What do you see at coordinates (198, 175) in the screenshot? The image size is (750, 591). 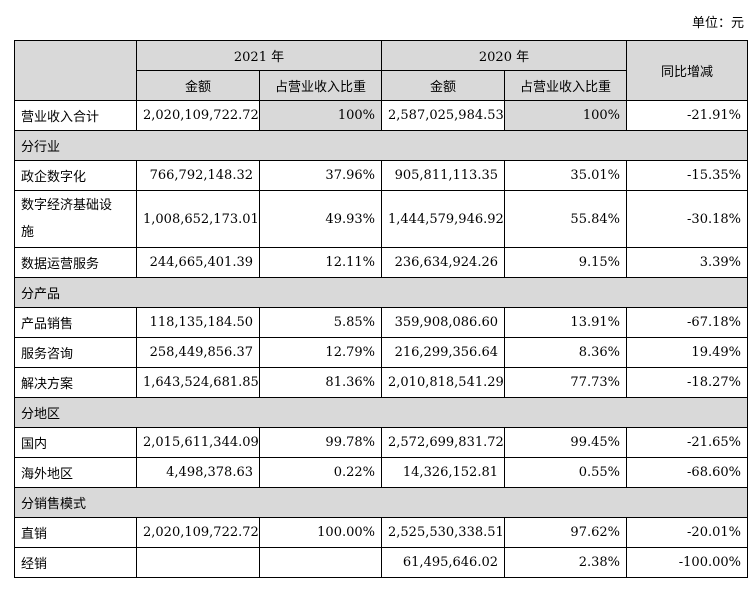 I see `amount-2021-cell: 766,792,148.32` at bounding box center [198, 175].